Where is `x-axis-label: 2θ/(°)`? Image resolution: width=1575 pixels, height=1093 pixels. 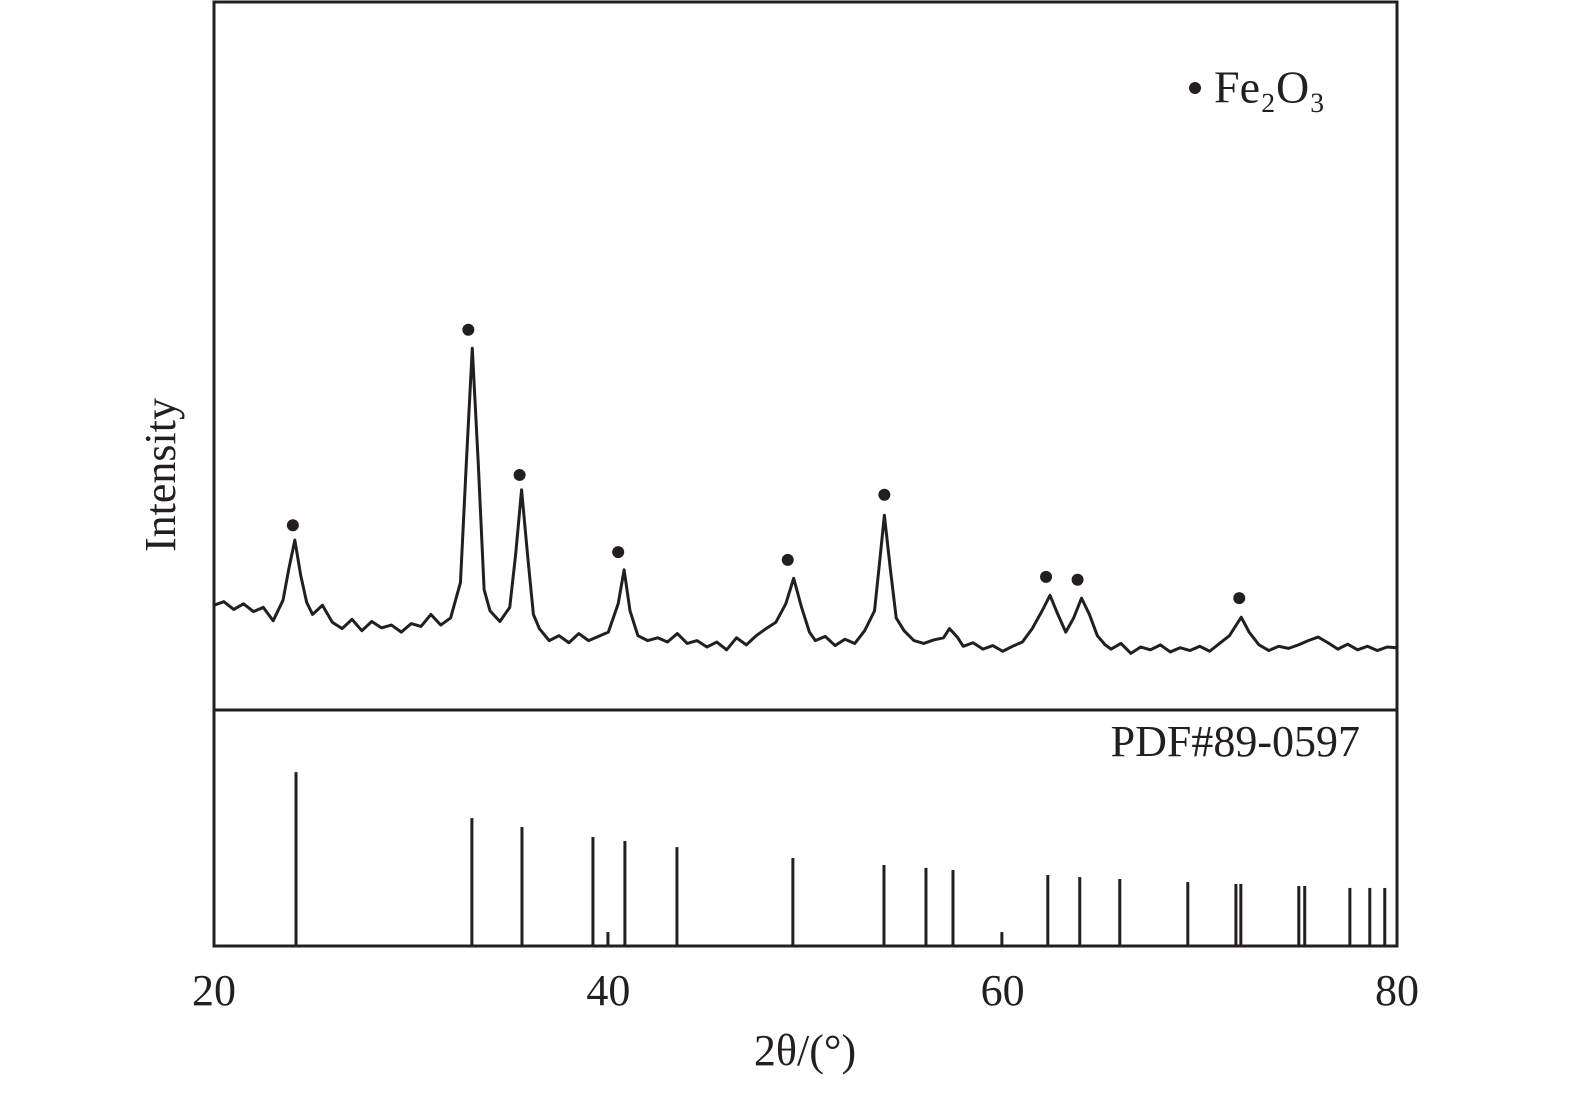
x-axis-label: 2θ/(°) is located at coordinates (805, 1050).